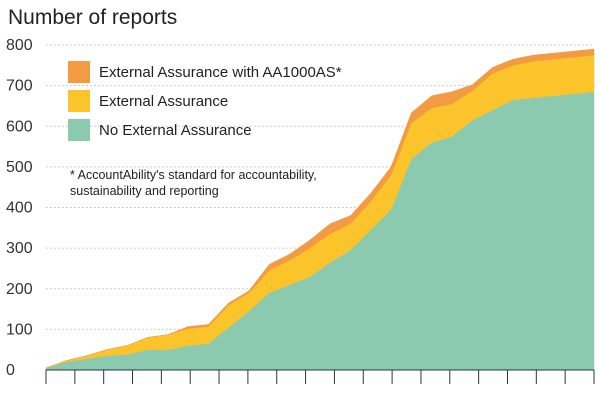  Describe the element at coordinates (19, 167) in the screenshot. I see `y-tick-label-500: 500` at that location.